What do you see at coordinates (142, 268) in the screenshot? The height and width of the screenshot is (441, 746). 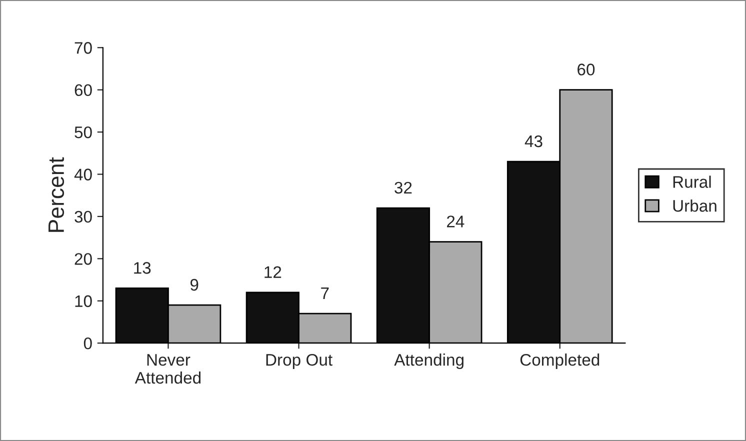 I see `data-label: 13` at bounding box center [142, 268].